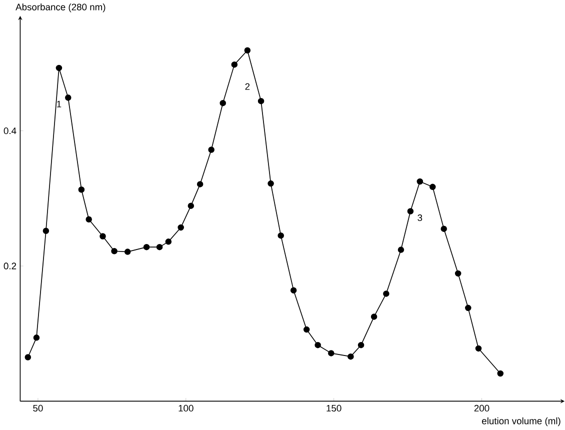 This screenshot has height=430, width=565. Describe the element at coordinates (334, 408) in the screenshot. I see `x-tick-label: 150` at that location.